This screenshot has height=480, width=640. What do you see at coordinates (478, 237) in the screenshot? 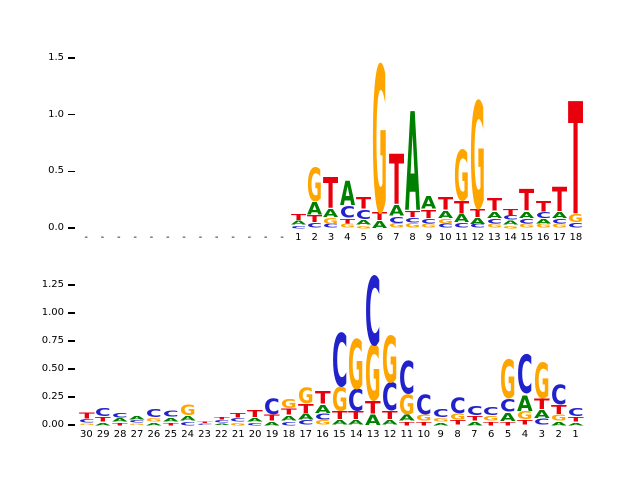
I see `x-tick-label: 12` at bounding box center [478, 237].